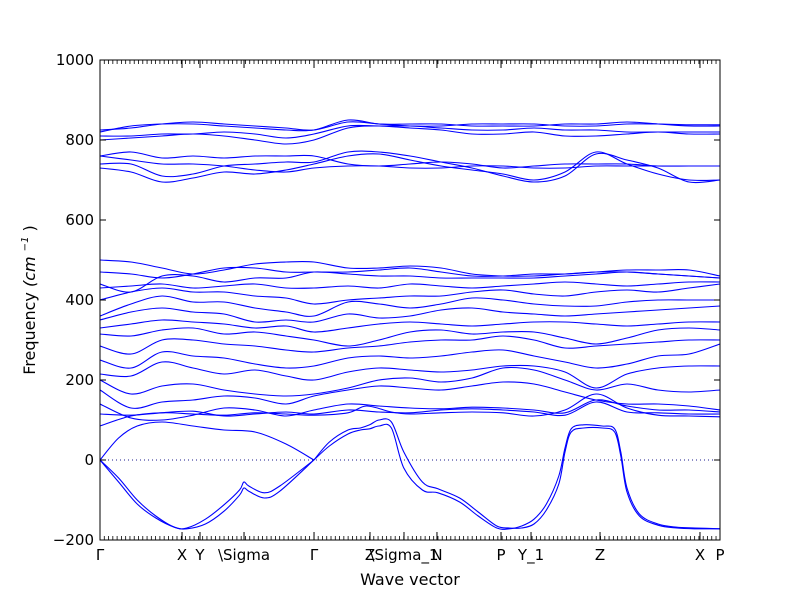 This screenshot has height=600, width=800. Describe the element at coordinates (89, 460) in the screenshot. I see `y-tick-label: 0` at that location.